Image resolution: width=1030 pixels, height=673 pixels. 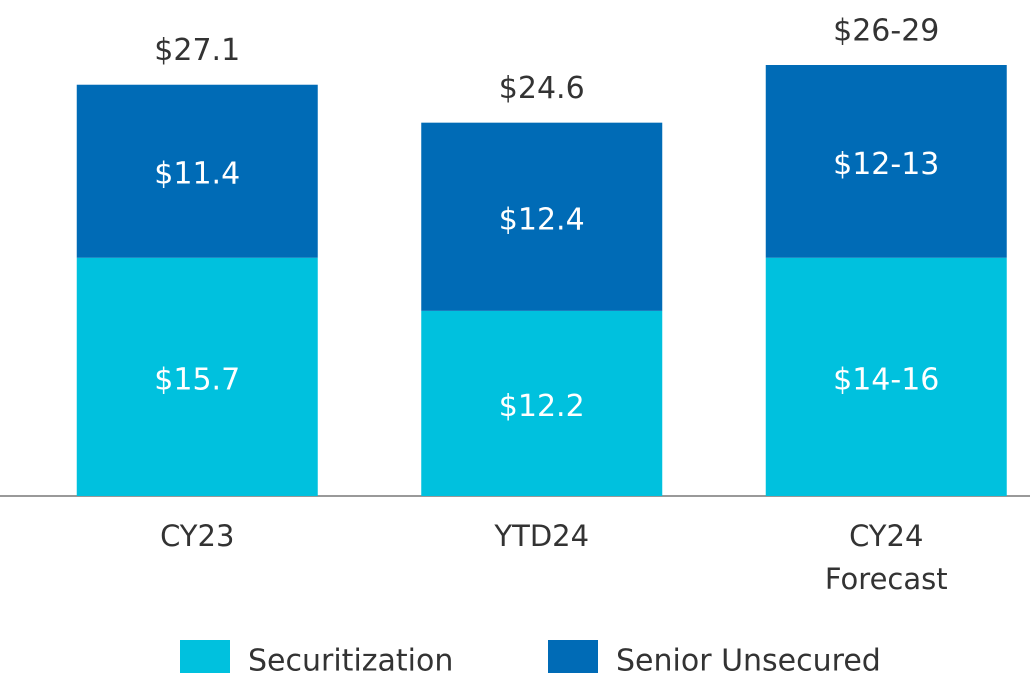 I want to click on value-label: $12.4, so click(x=542, y=219).